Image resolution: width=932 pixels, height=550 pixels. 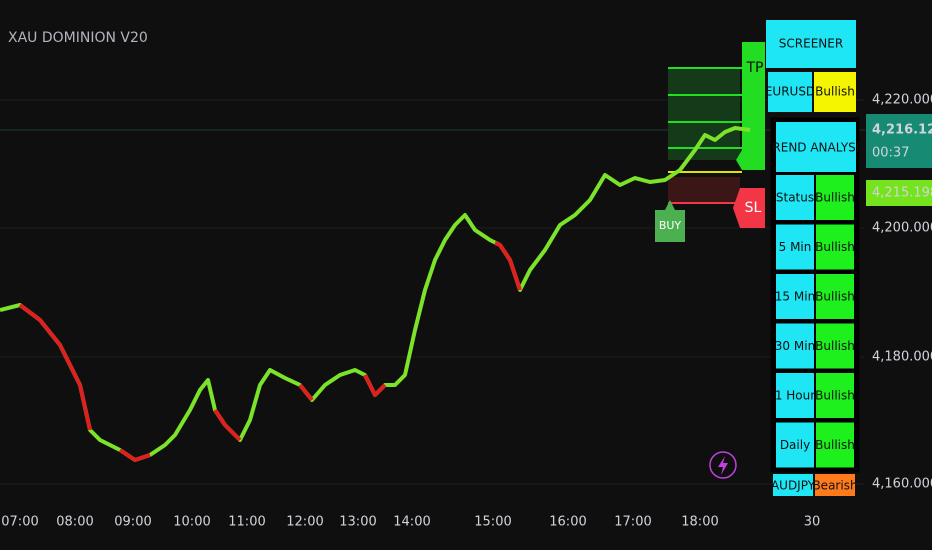 I want to click on screener-symbol: EURUSD, so click(x=790, y=92).